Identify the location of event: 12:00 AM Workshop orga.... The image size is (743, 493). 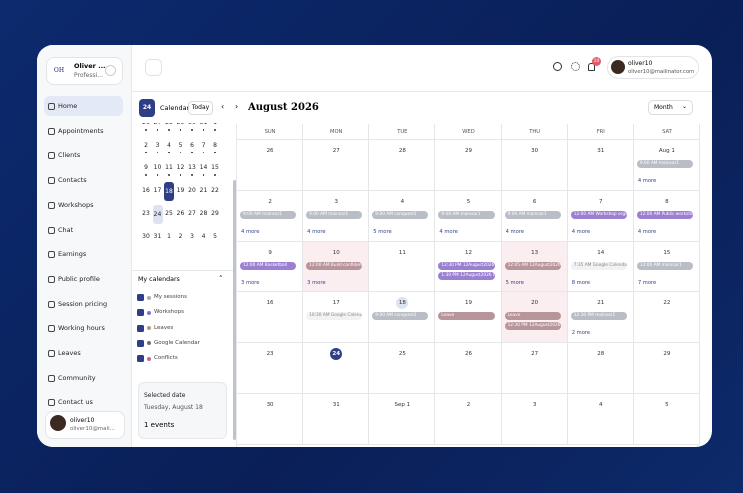
(598, 214).